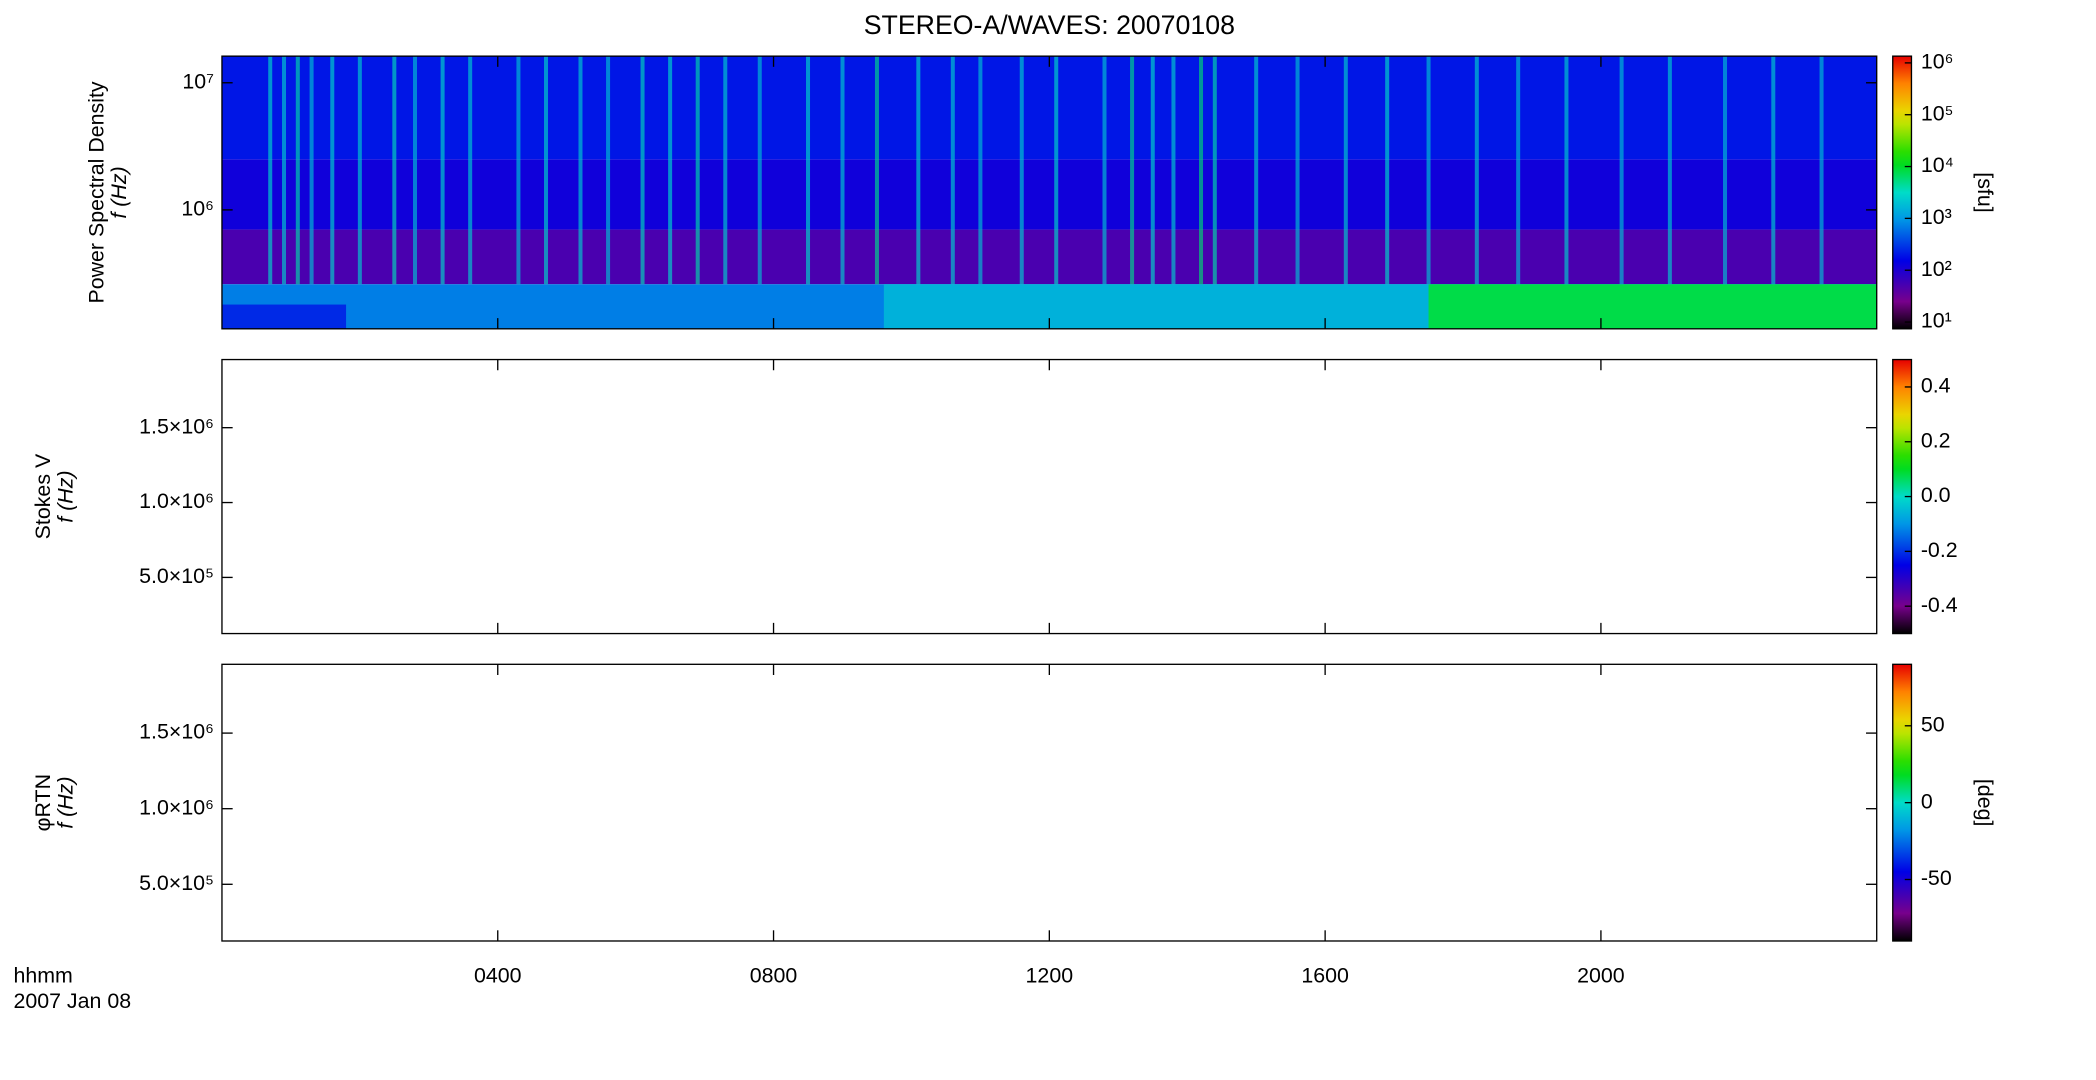  I want to click on colorbar-tick-label: 0.2, so click(1936, 440).